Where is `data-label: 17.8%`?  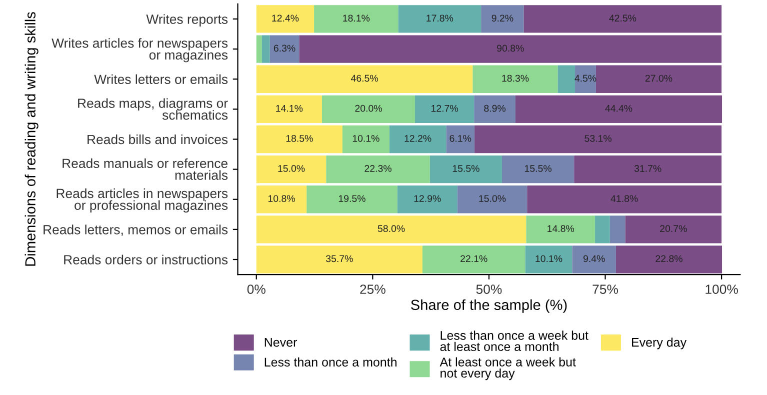
data-label: 17.8% is located at coordinates (440, 18).